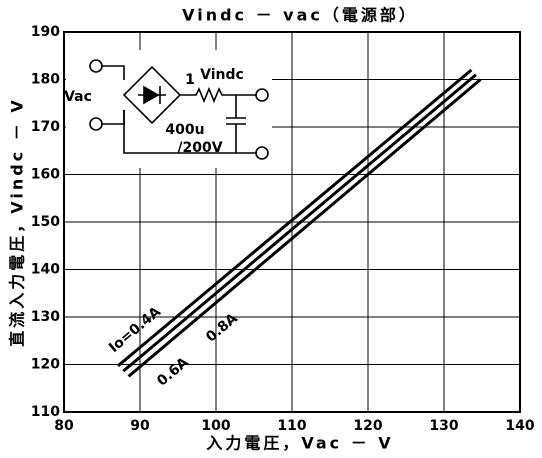  Describe the element at coordinates (45, 32) in the screenshot. I see `y-tick-label: 190` at that location.